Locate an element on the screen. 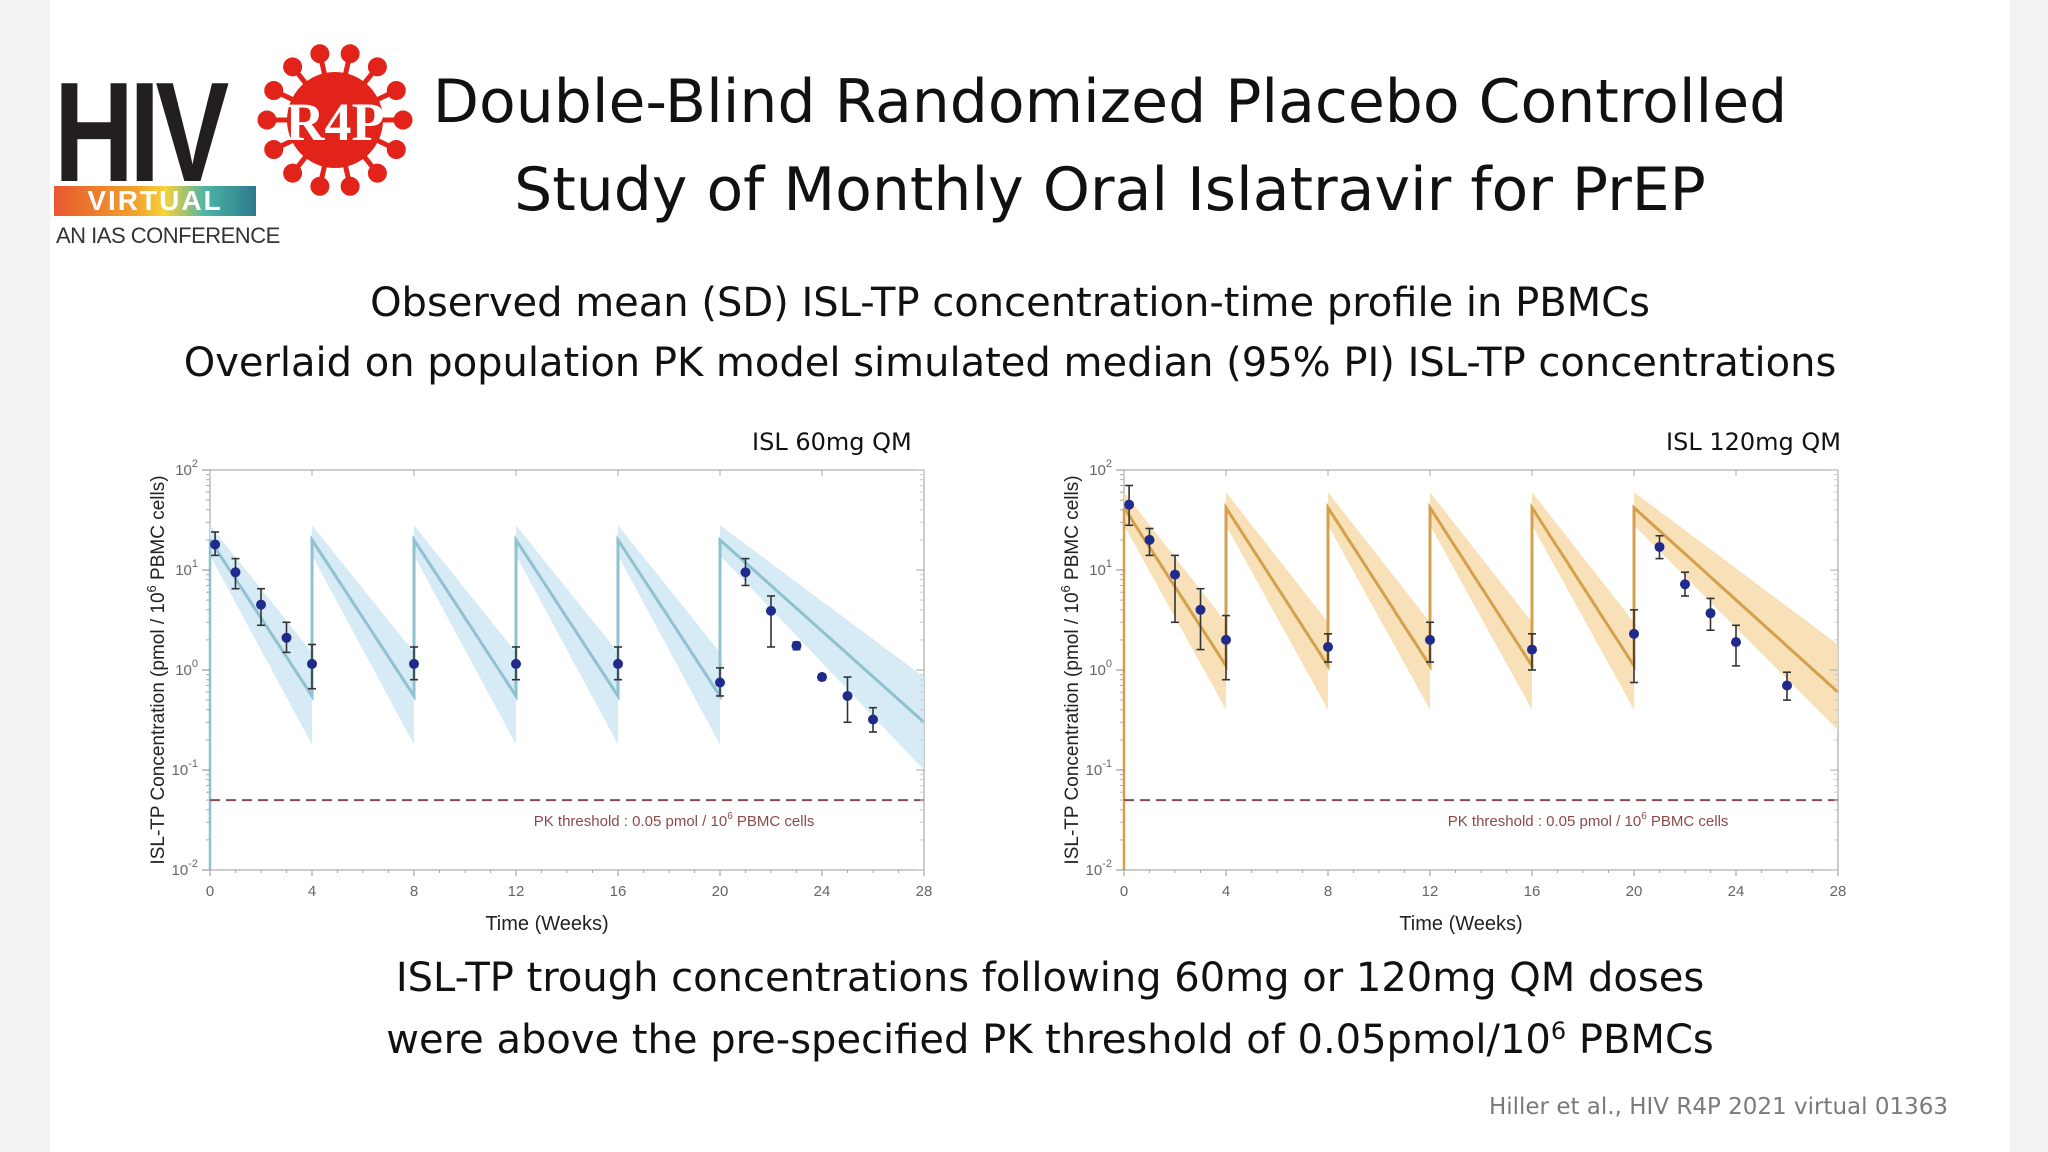 The width and height of the screenshot is (2048, 1152). logo-wordmark: HIV is located at coordinates (141, 132).